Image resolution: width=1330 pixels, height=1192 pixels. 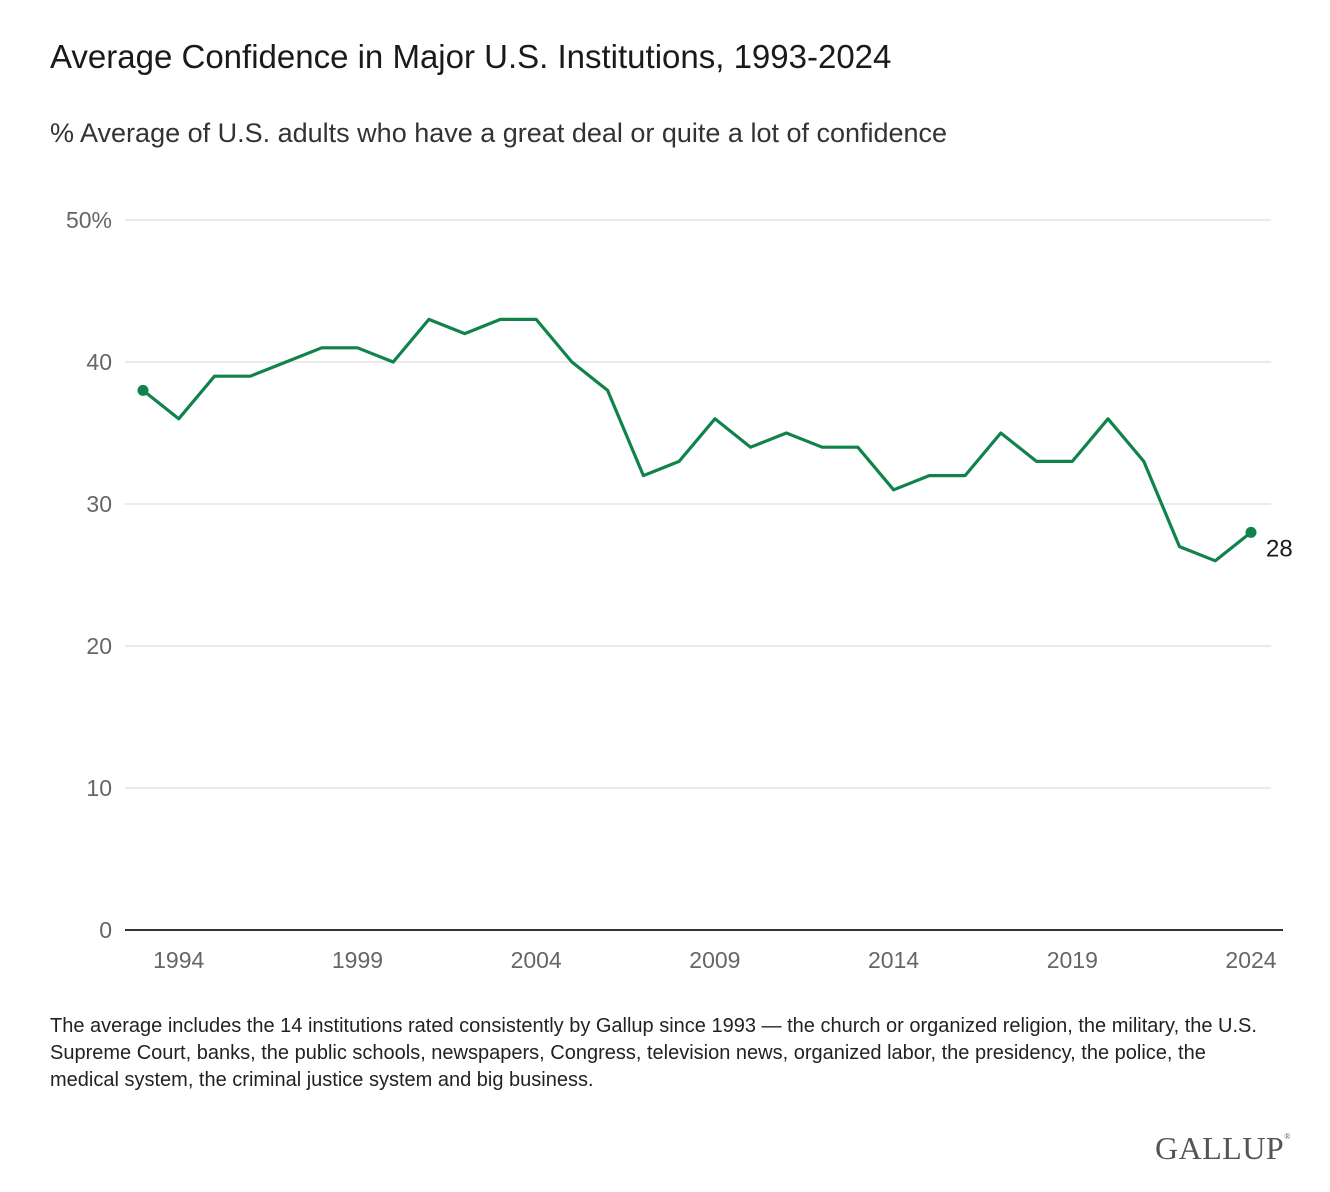 I want to click on y-tick-label: 0, so click(x=105, y=930).